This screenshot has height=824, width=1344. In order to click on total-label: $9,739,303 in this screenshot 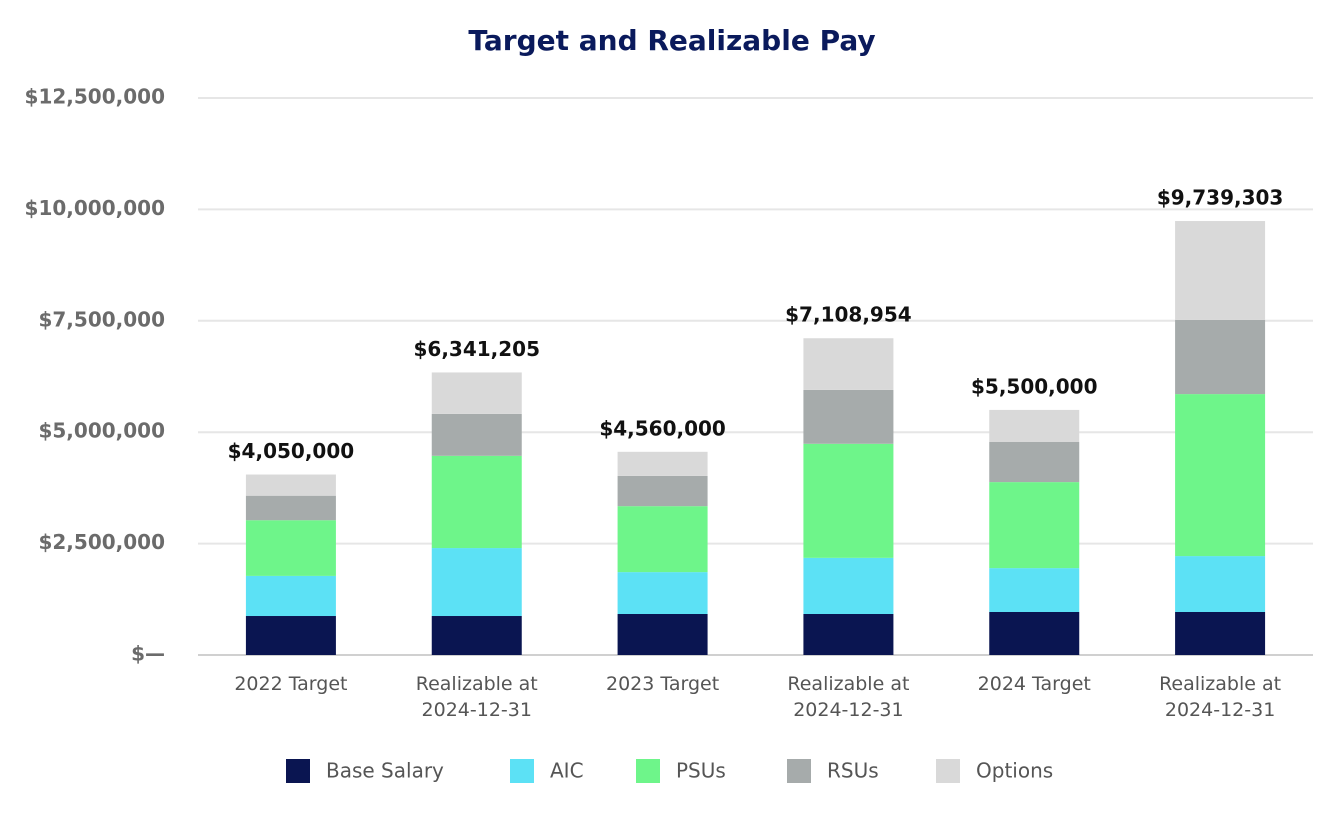, I will do `click(1220, 198)`.